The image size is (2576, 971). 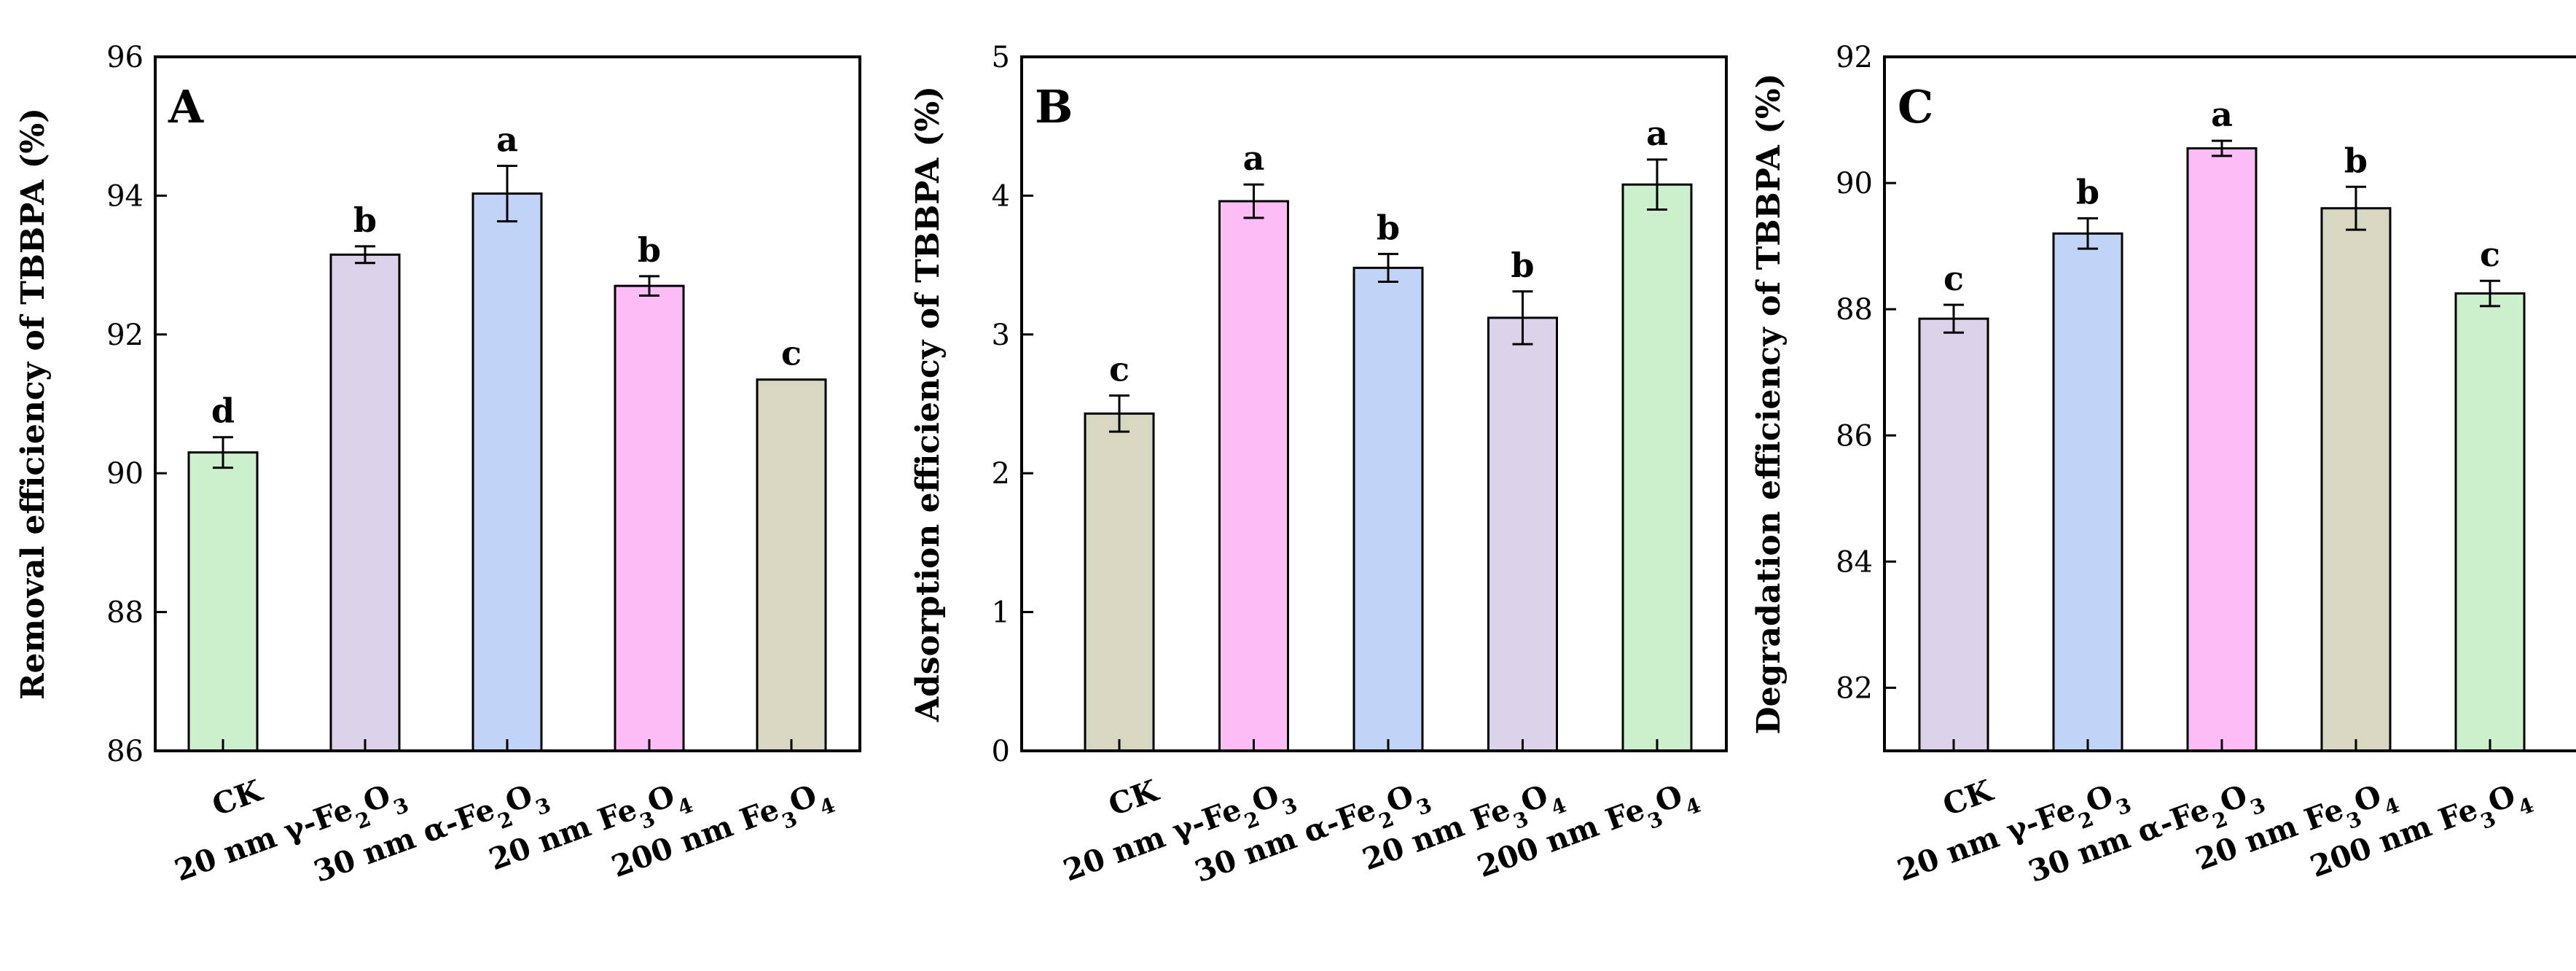 What do you see at coordinates (1769, 403) in the screenshot?
I see `y-axis-title: Degradation efficiency of TBBPA (%)` at bounding box center [1769, 403].